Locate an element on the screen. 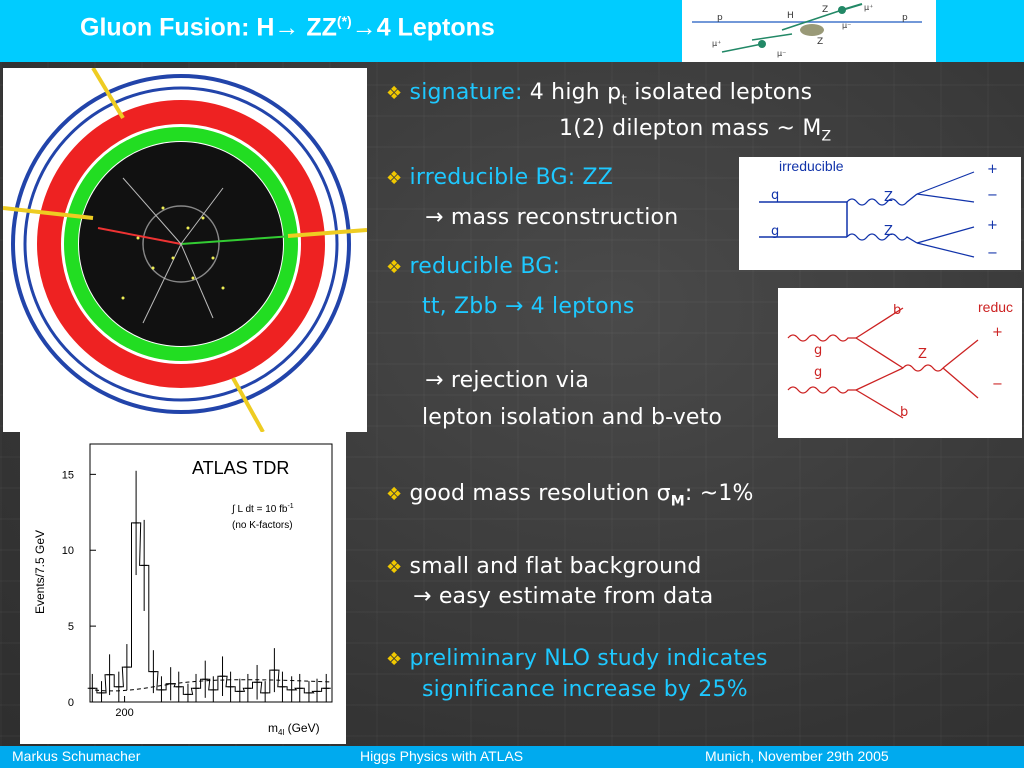 This screenshot has width=1024, height=768. footer-venue-date: Munich, November 29th 2005 is located at coordinates (797, 756).